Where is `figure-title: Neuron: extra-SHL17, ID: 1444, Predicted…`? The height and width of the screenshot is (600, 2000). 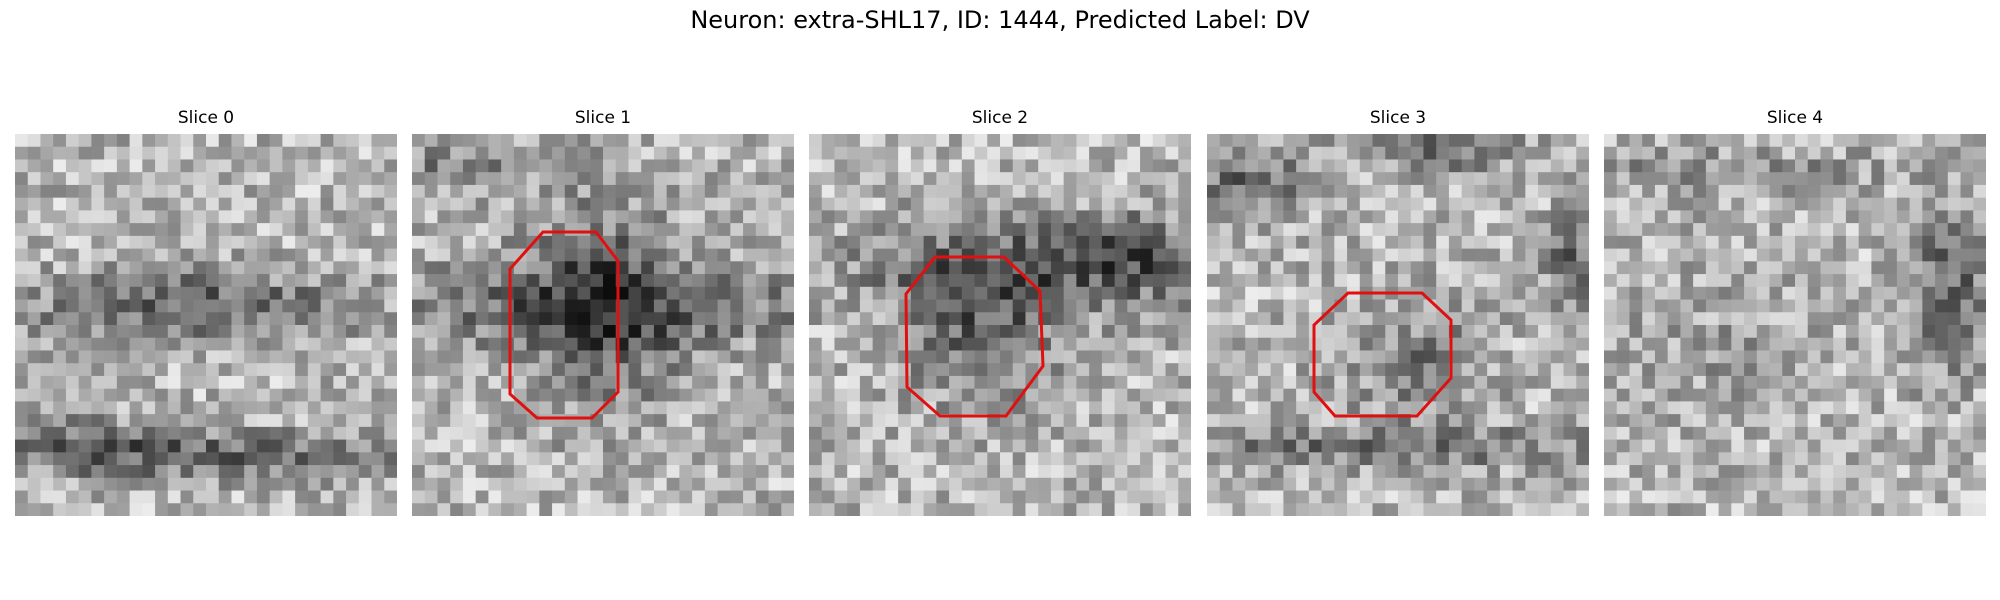
figure-title: Neuron: extra-SHL17, ID: 1444, Predicted… is located at coordinates (1000, 20).